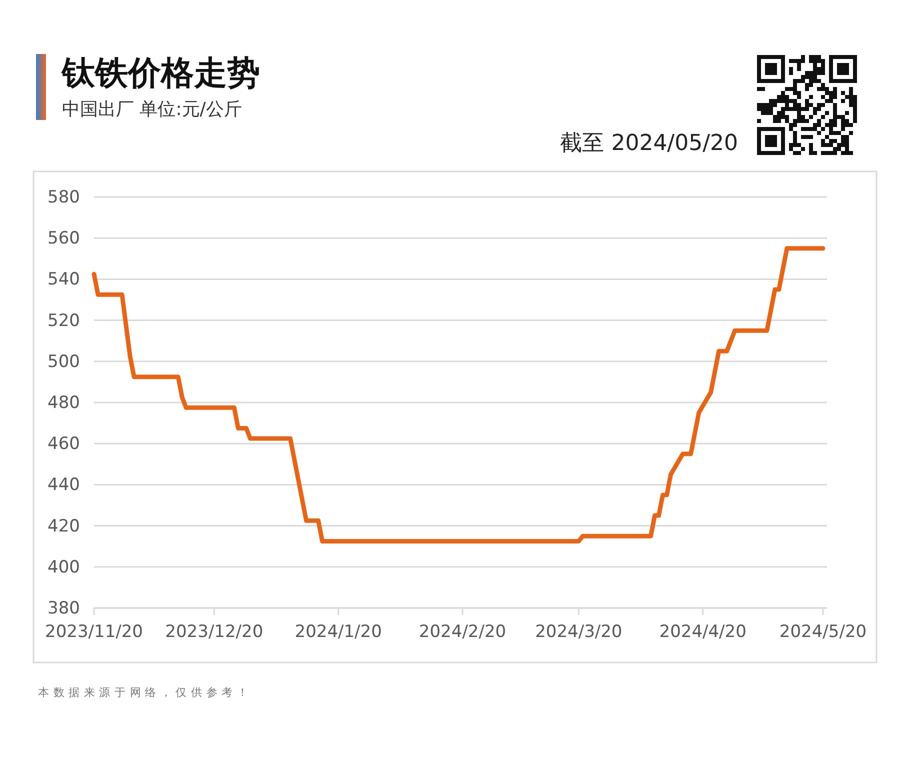 The image size is (900, 770). I want to click on x-tick-label: 2024/5/20, so click(823, 632).